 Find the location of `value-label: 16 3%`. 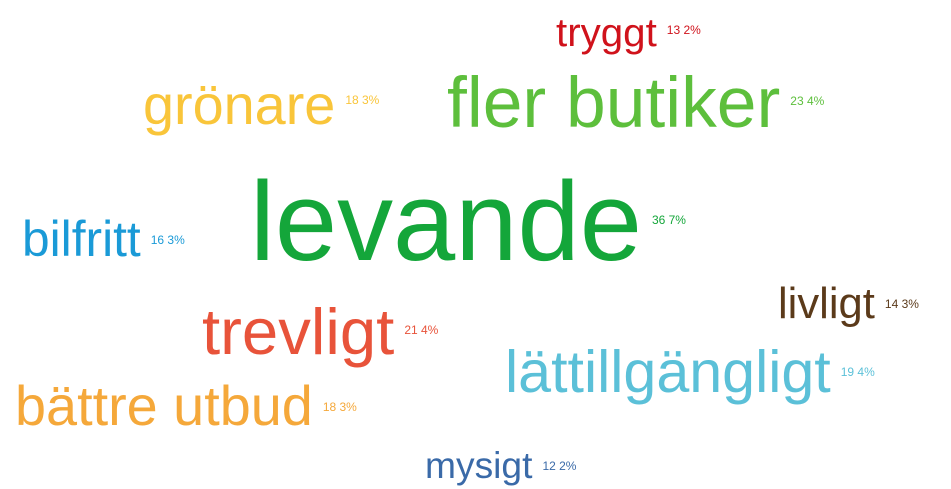

value-label: 16 3% is located at coordinates (168, 240).